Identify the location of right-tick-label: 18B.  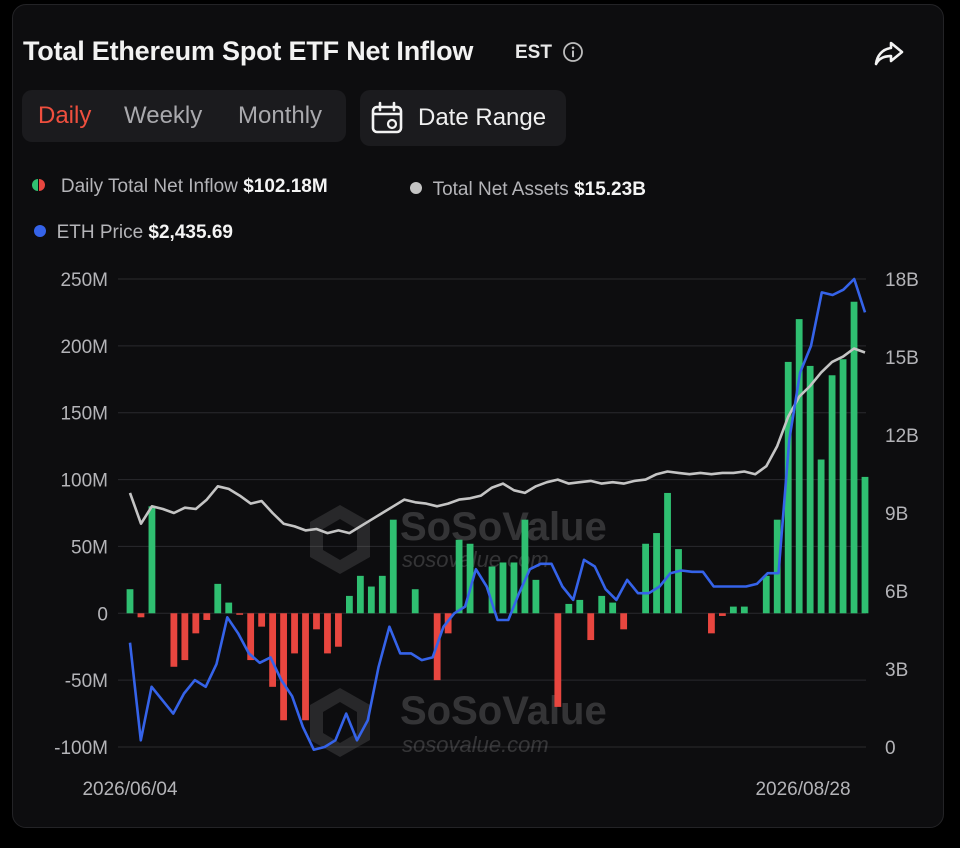
(902, 280).